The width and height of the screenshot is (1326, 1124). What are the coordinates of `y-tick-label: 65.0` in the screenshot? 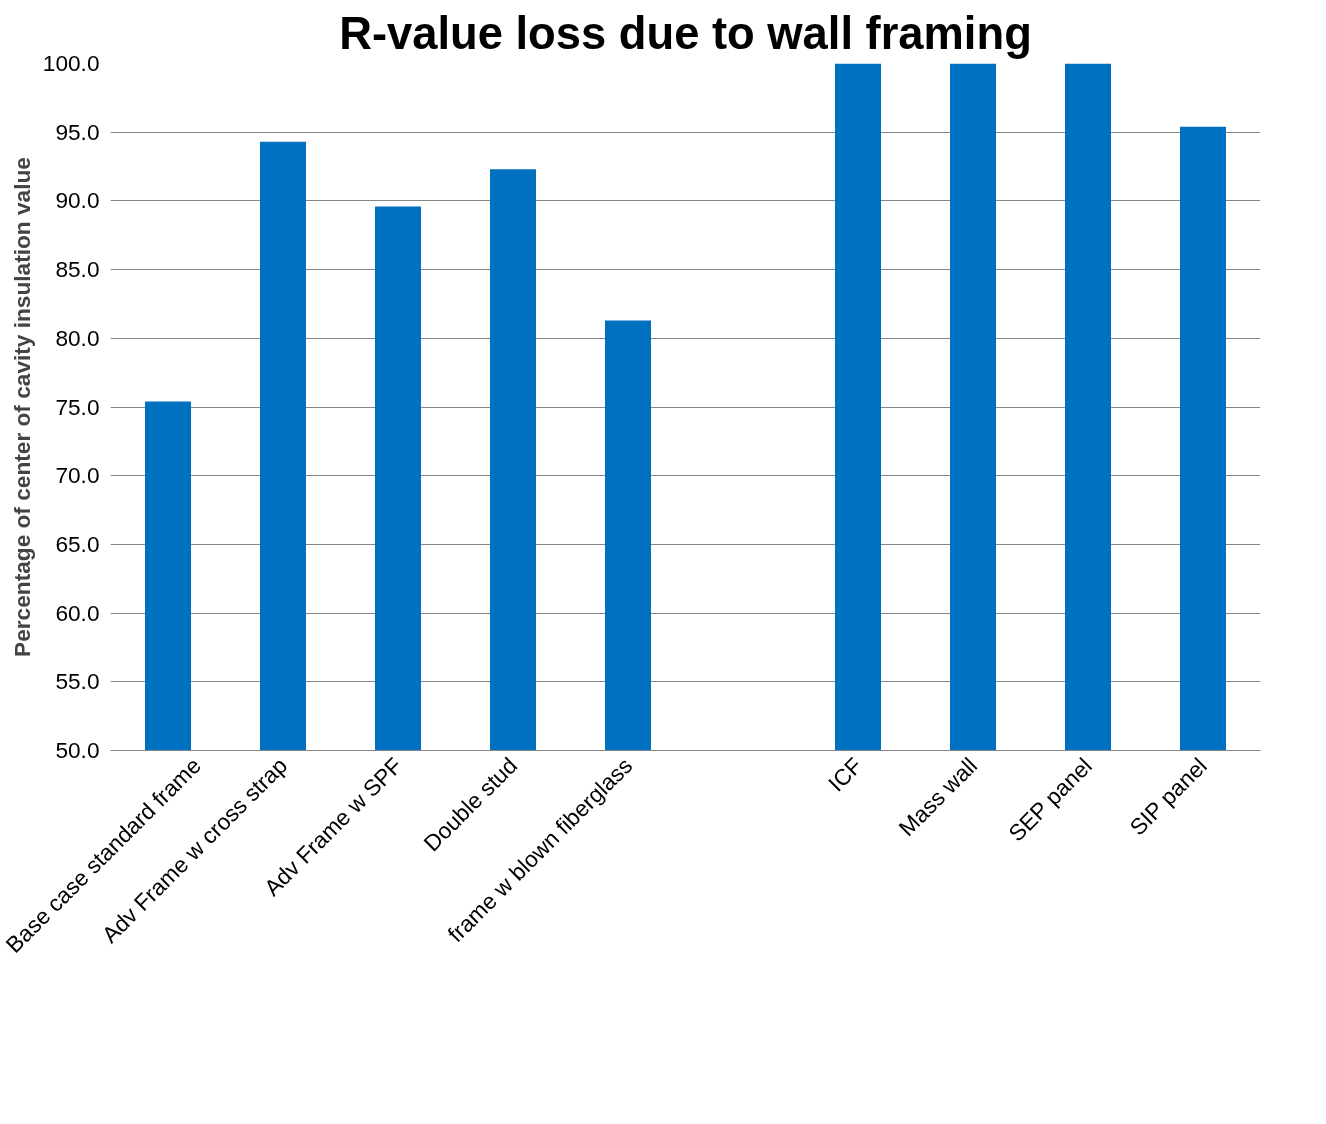 It's located at (77, 543).